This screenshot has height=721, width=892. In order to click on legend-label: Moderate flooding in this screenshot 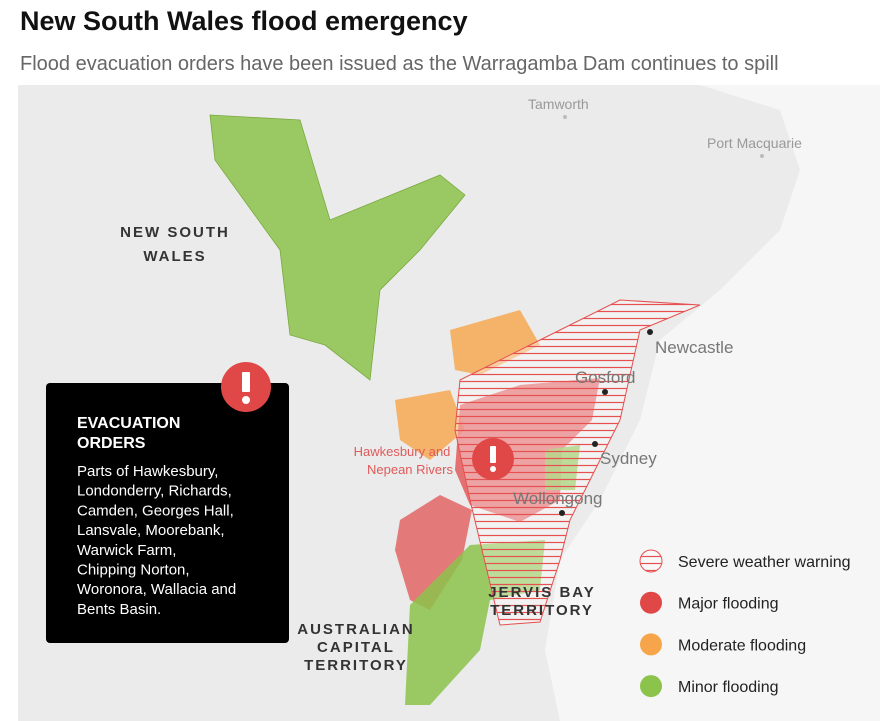, I will do `click(742, 645)`.